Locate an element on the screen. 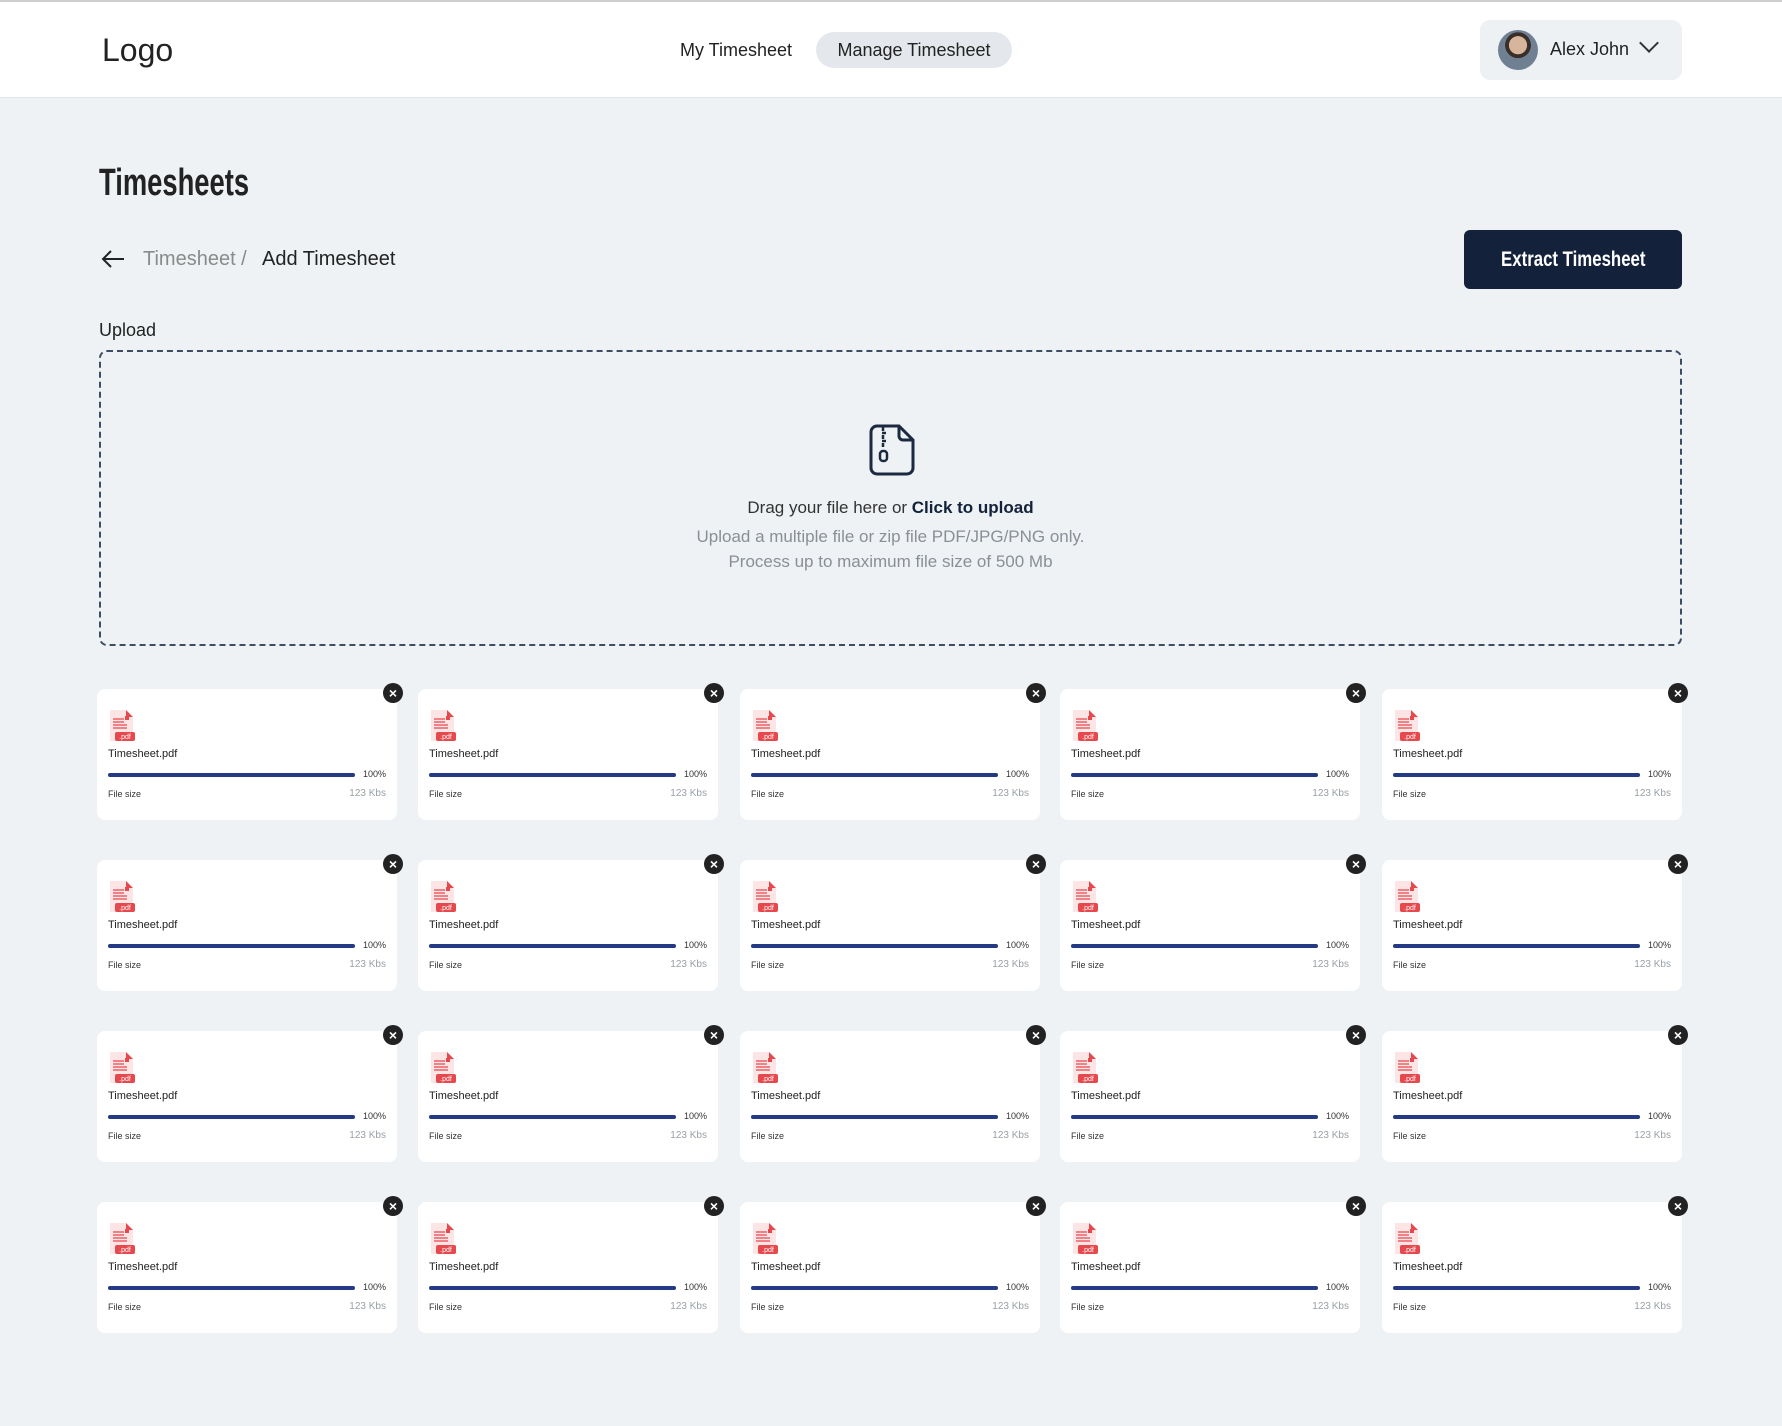  drag-label: Drag your file here or is located at coordinates (829, 507).